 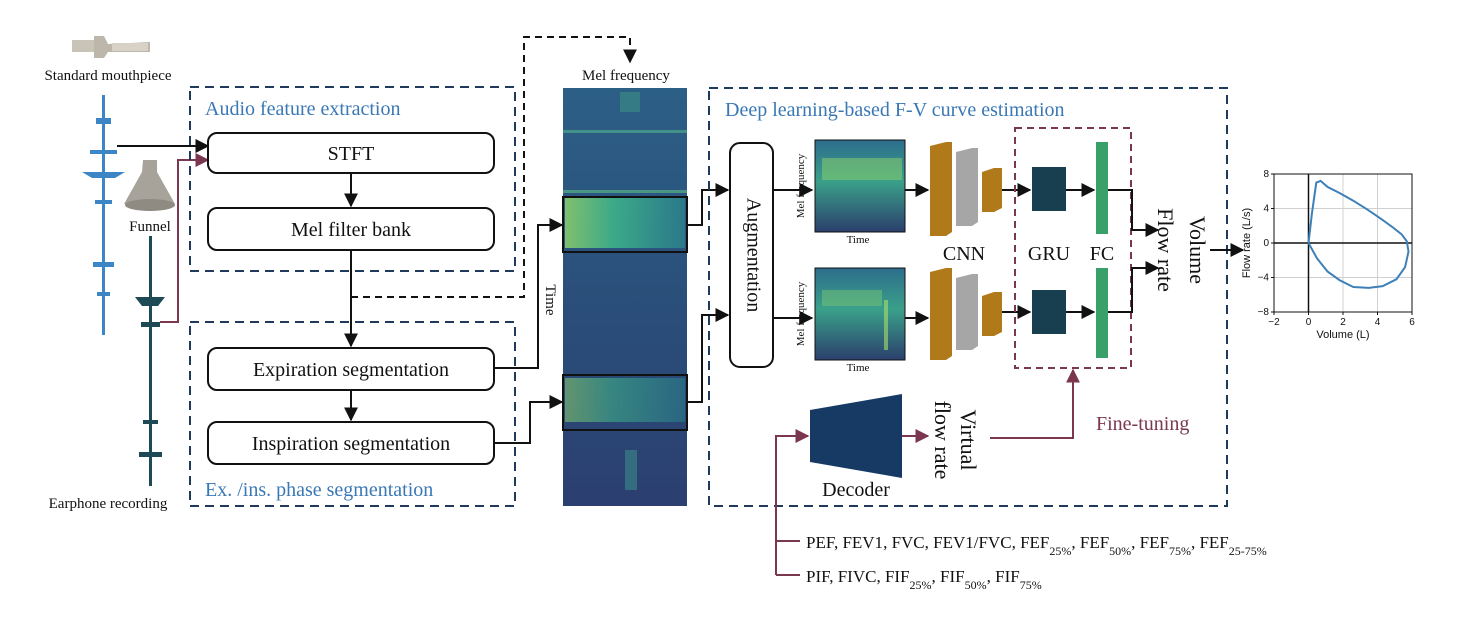 What do you see at coordinates (1073, 248) in the screenshot?
I see `fine-tuning-frame` at bounding box center [1073, 248].